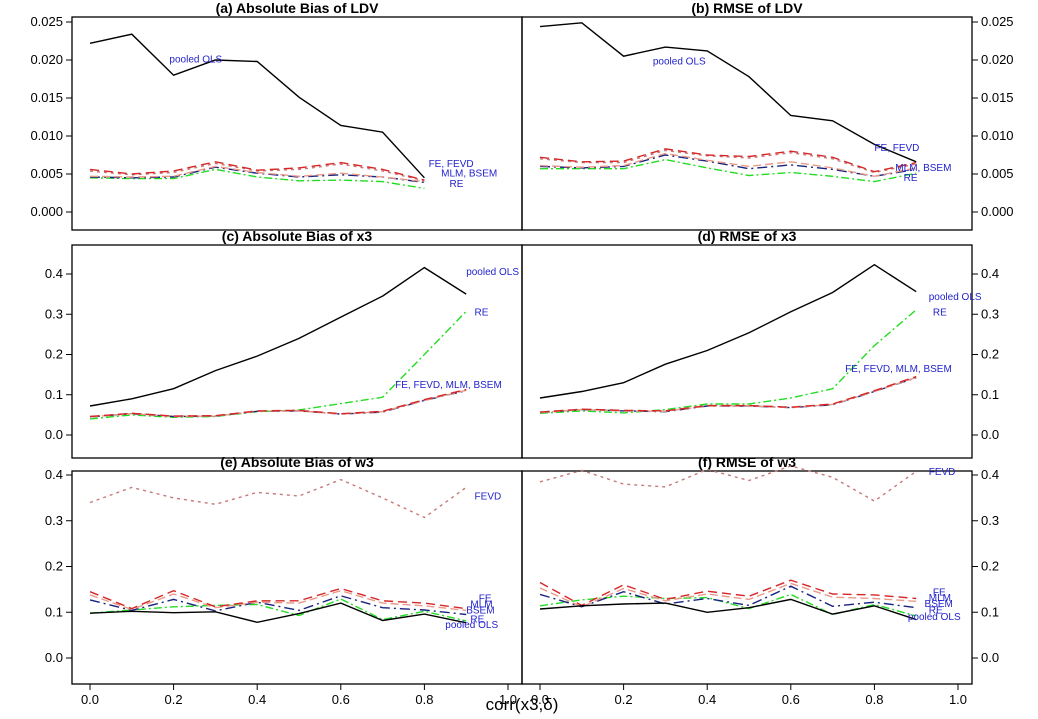 The height and width of the screenshot is (719, 1038). I want to click on panel-title: (e) Absolute Bias of w3, so click(297, 462).